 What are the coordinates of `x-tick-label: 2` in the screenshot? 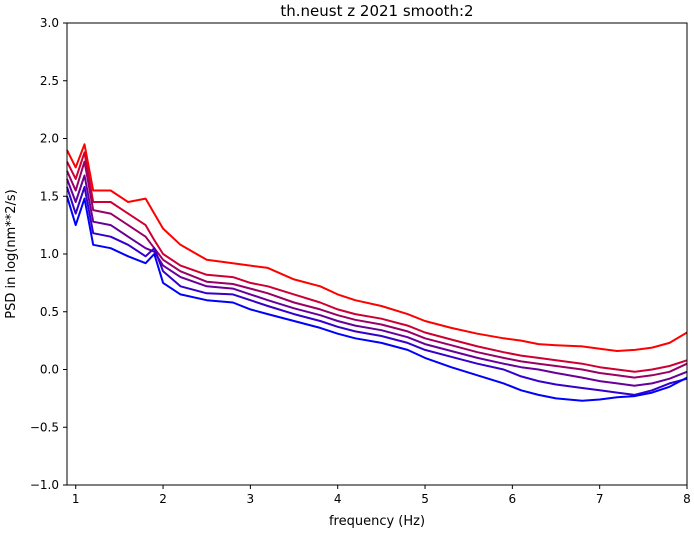 It's located at (163, 499).